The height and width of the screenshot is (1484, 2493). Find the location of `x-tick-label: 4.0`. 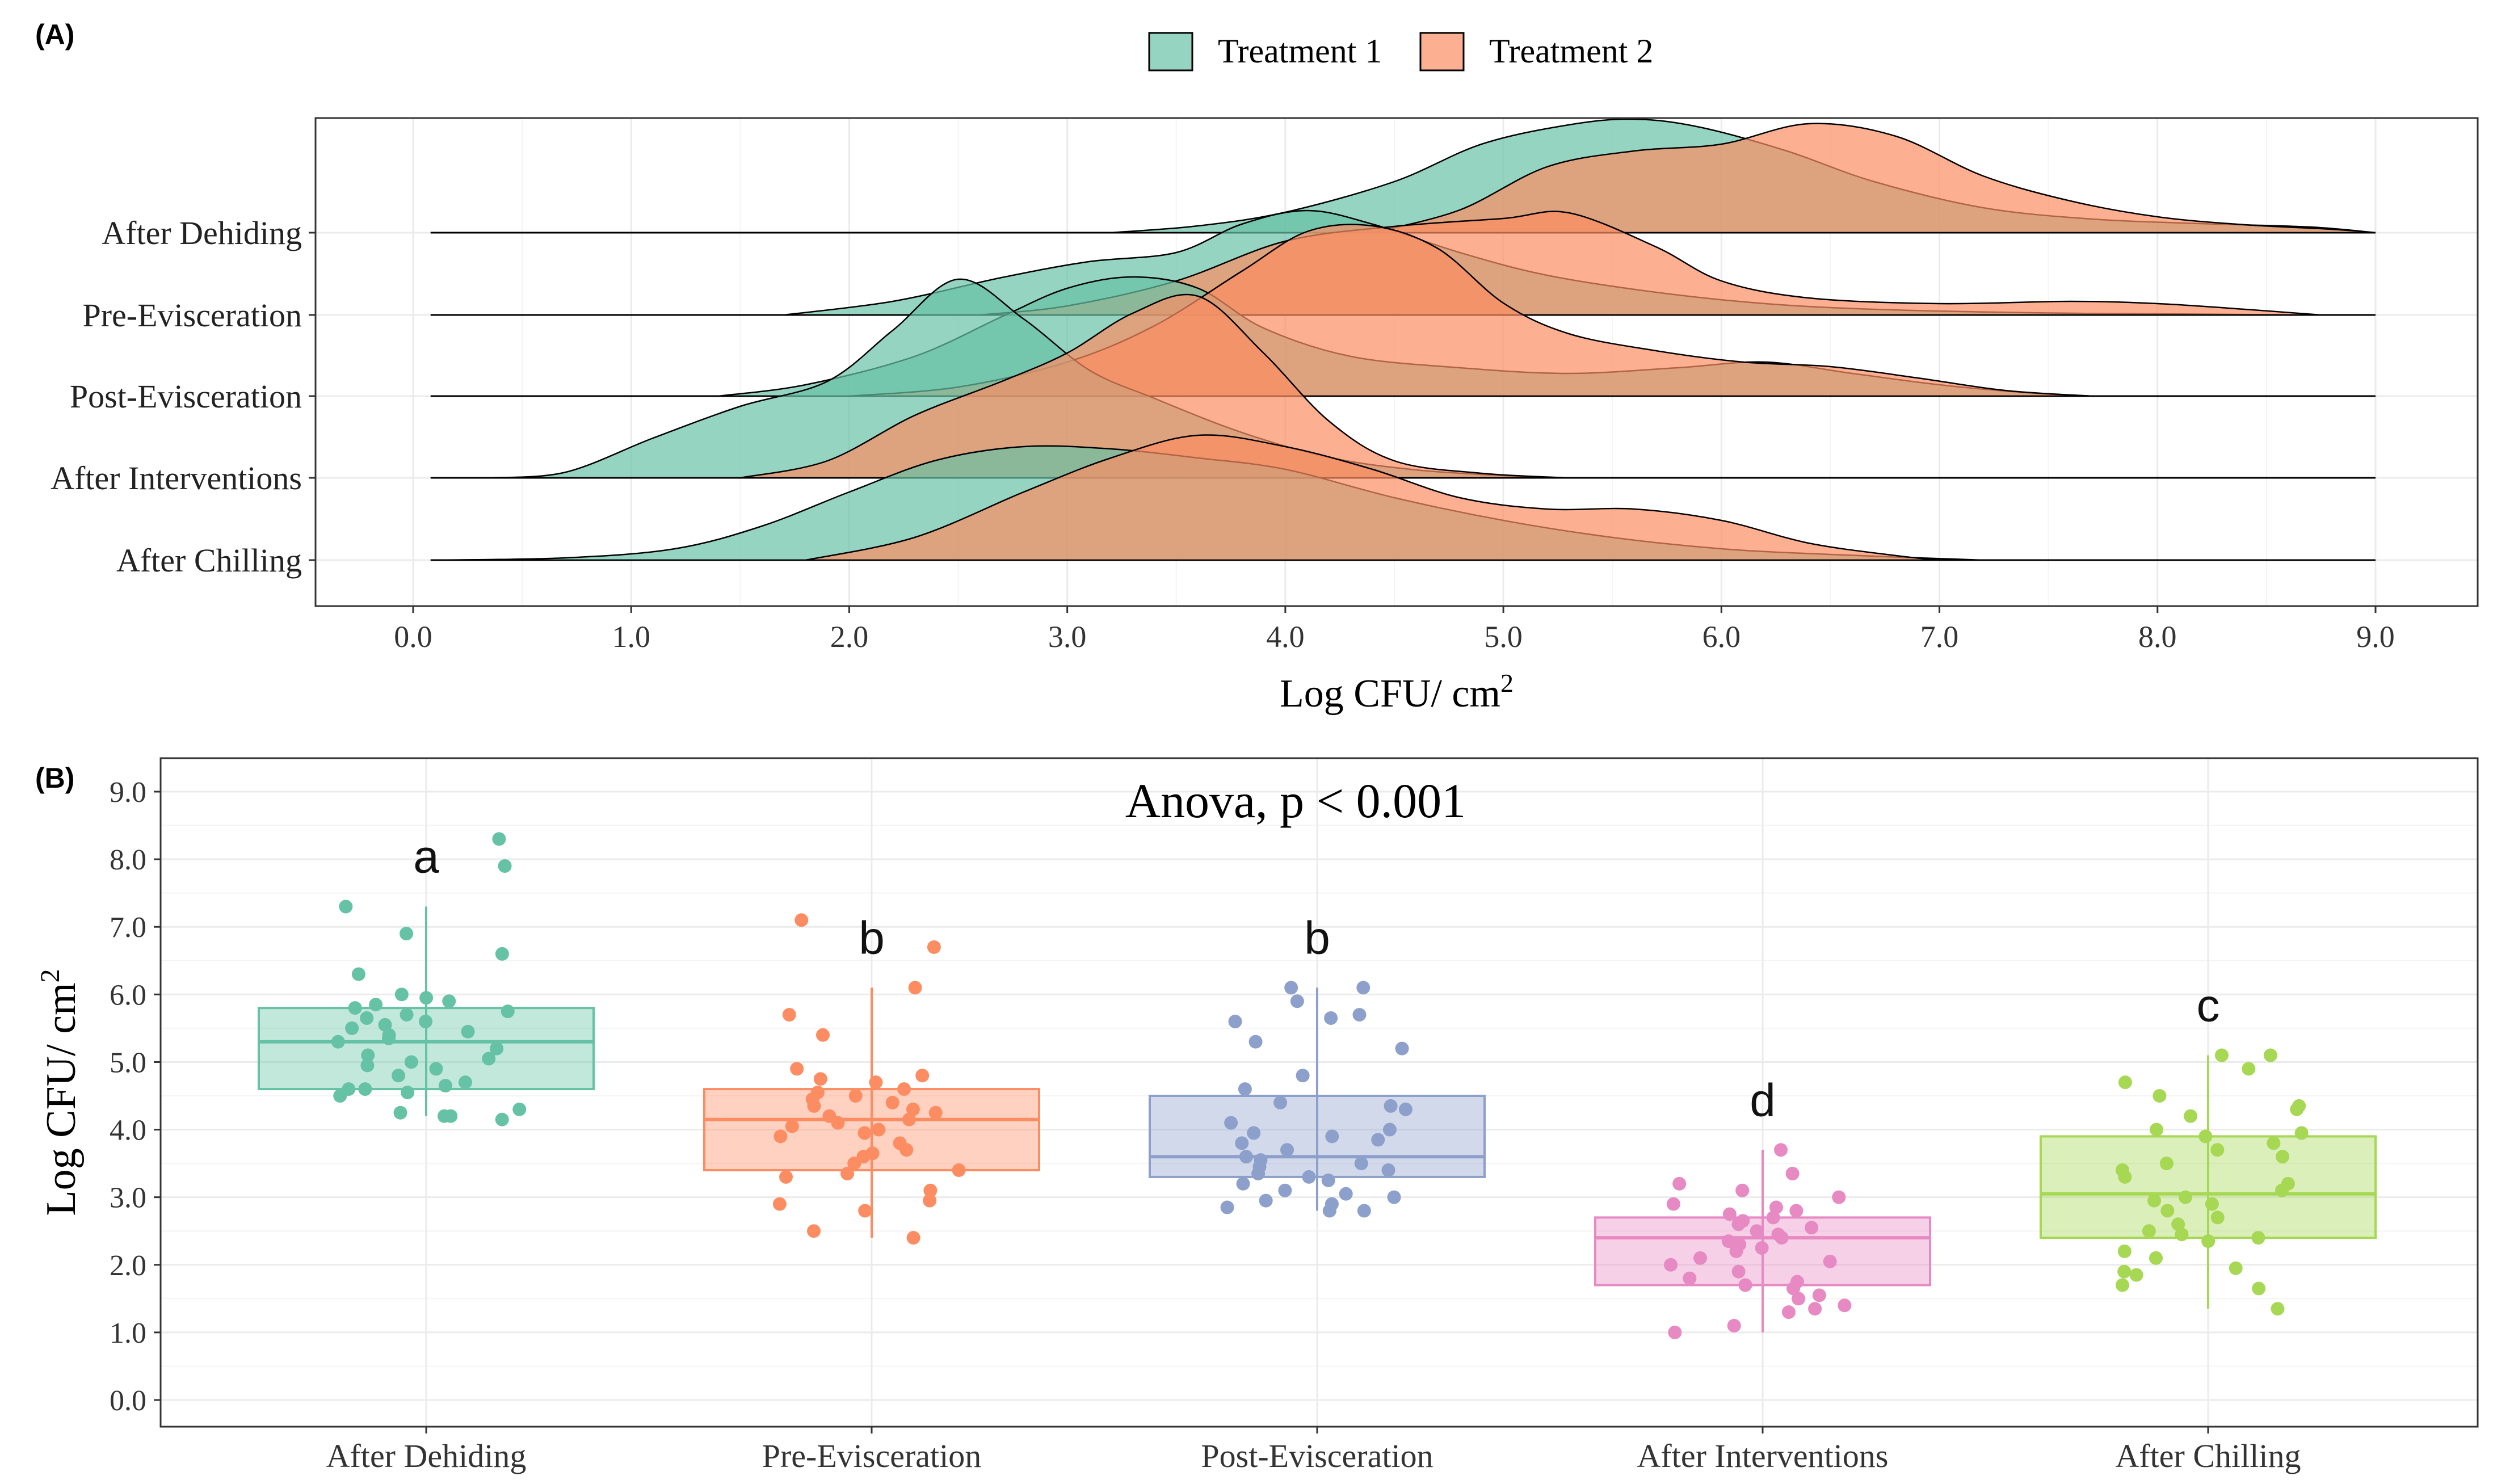

x-tick-label: 4.0 is located at coordinates (1286, 637).